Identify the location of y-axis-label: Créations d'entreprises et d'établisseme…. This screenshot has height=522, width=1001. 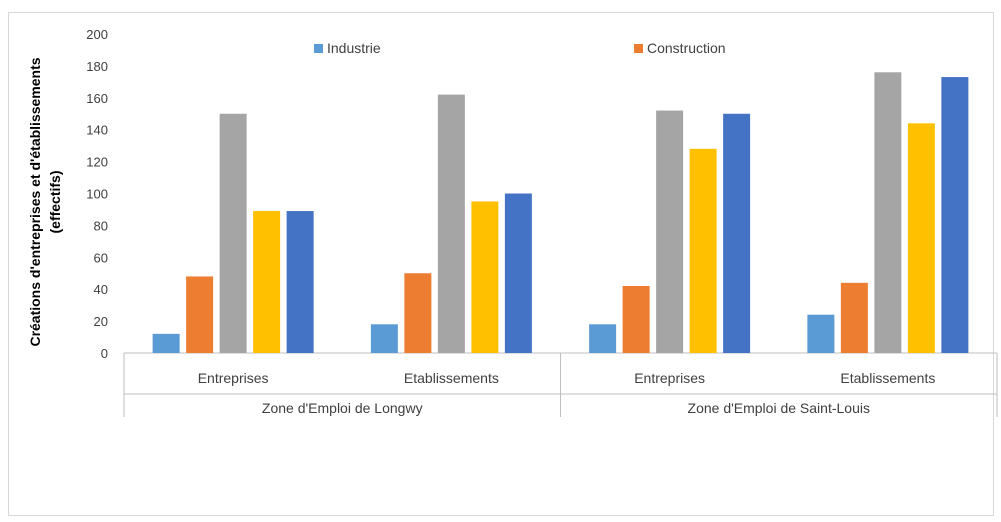
(45, 201).